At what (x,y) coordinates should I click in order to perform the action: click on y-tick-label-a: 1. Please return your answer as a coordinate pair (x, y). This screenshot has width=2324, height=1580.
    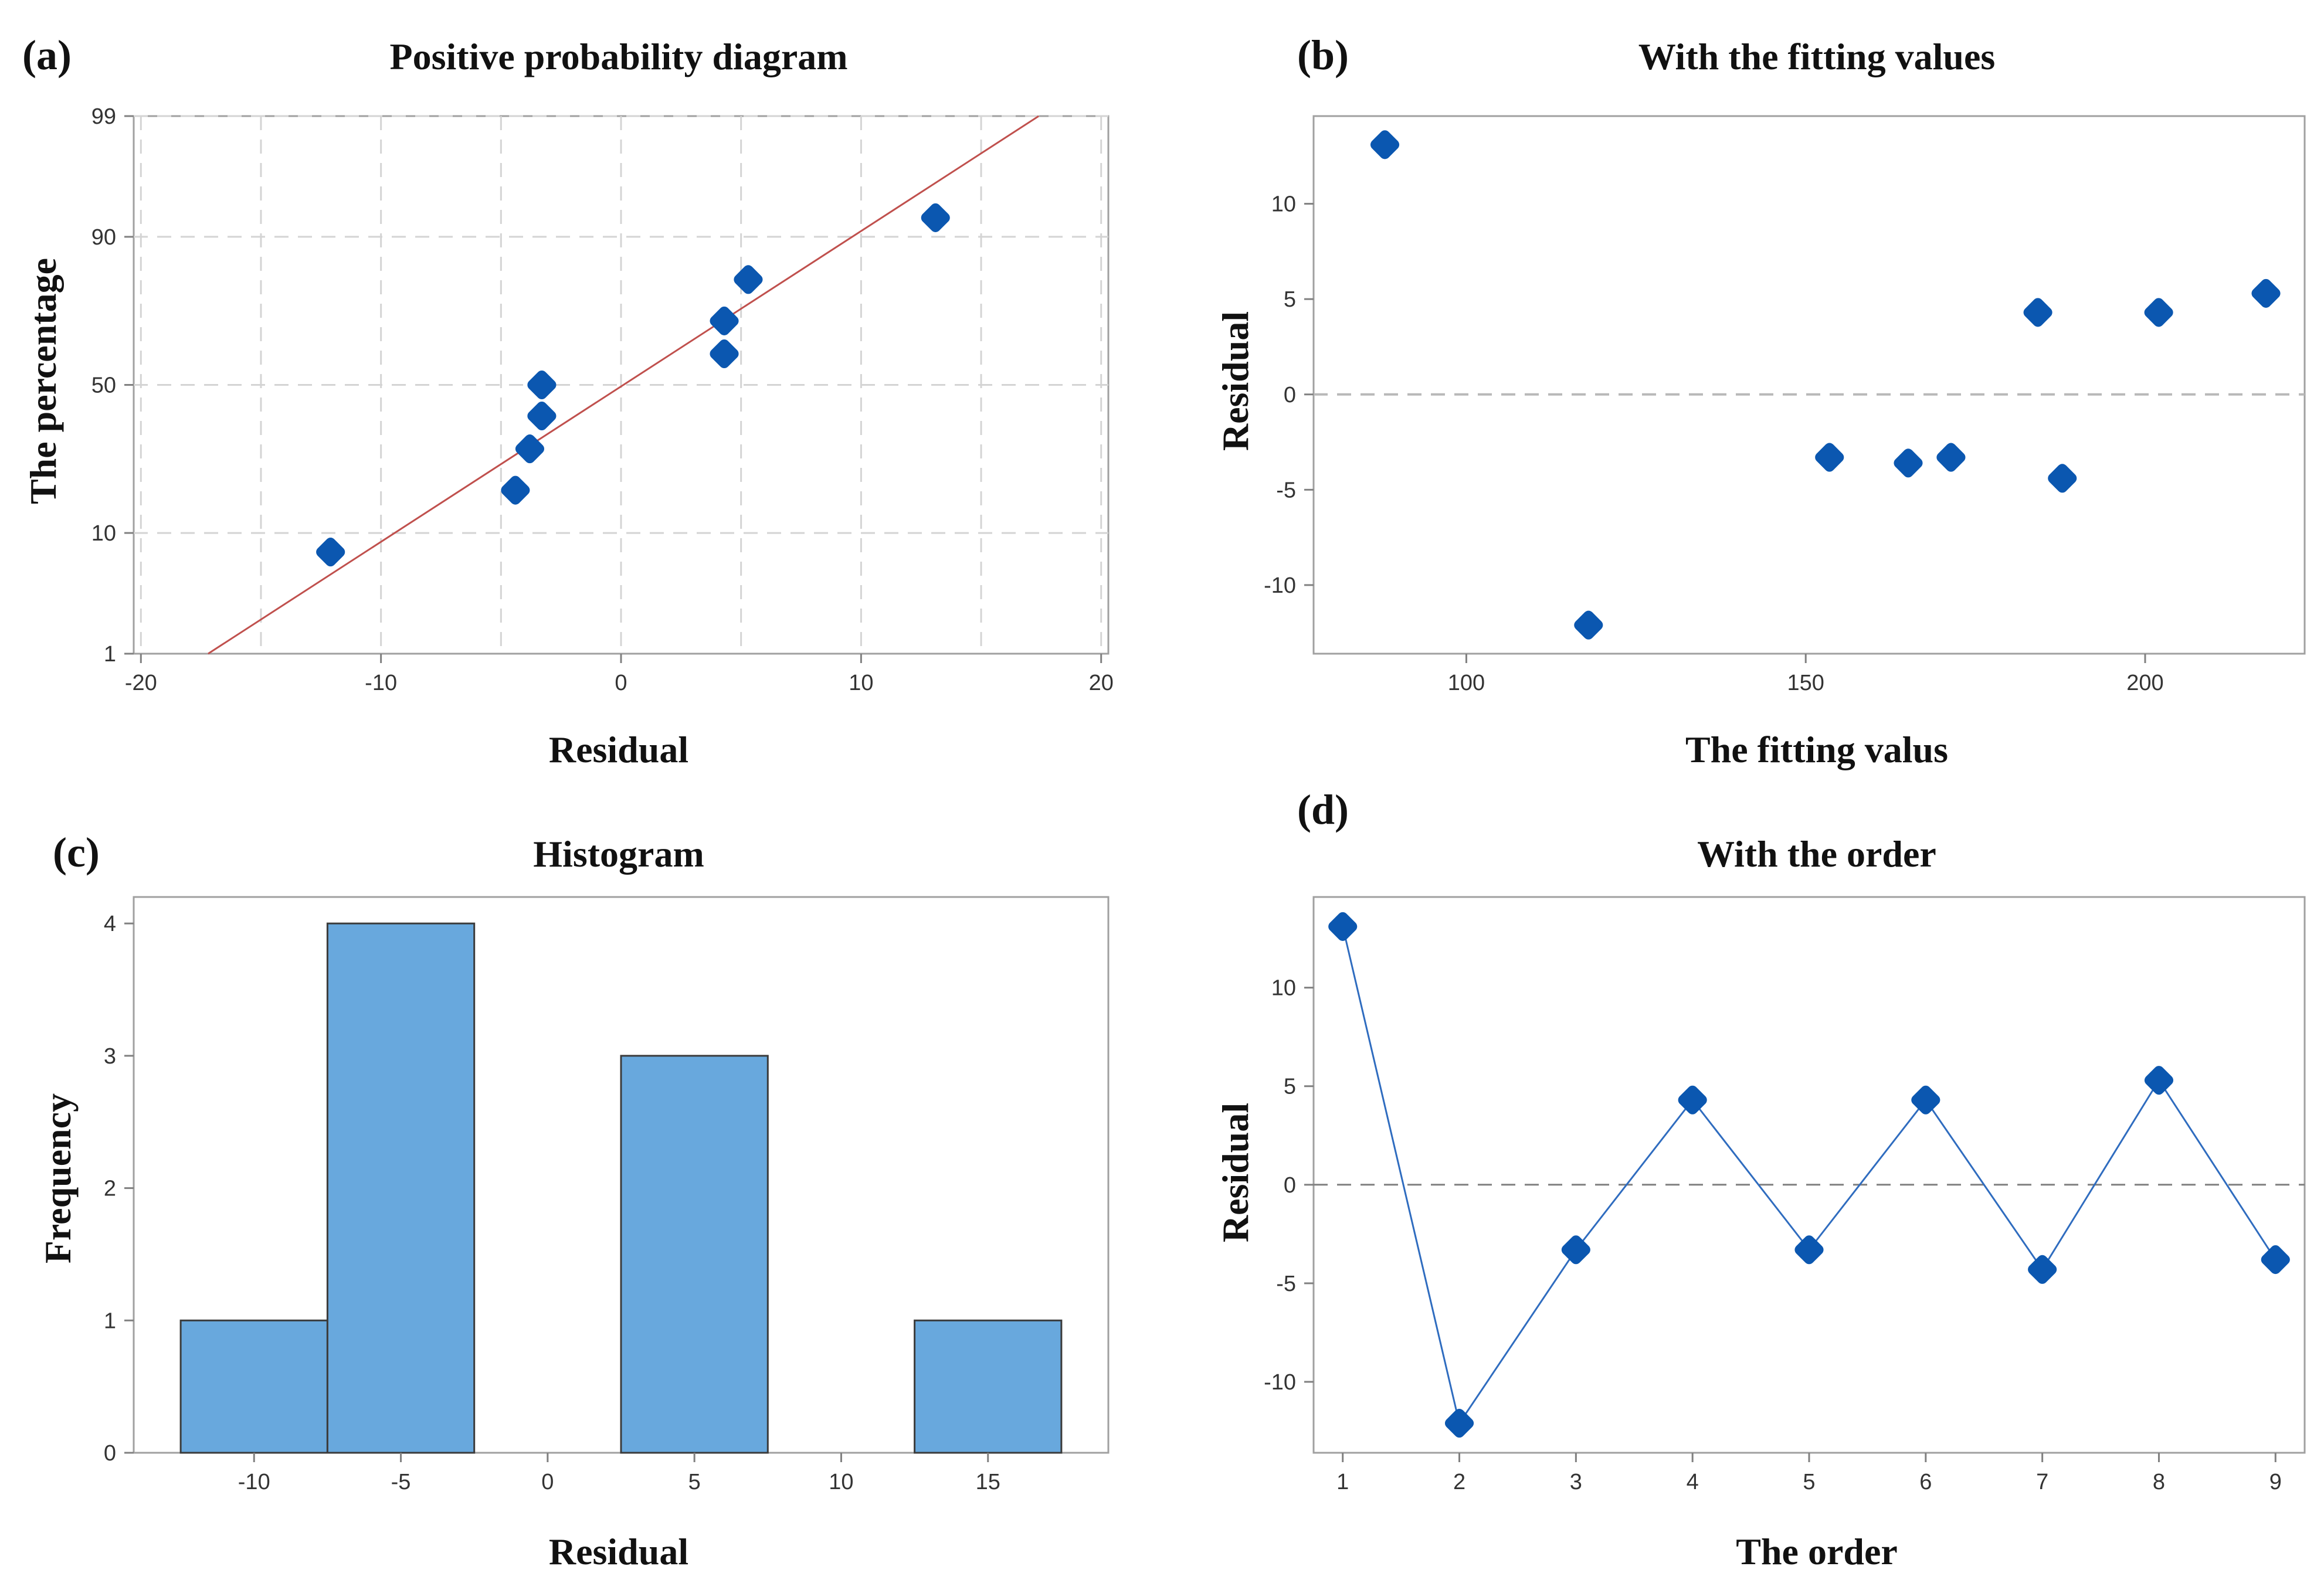
    Looking at the image, I should click on (110, 654).